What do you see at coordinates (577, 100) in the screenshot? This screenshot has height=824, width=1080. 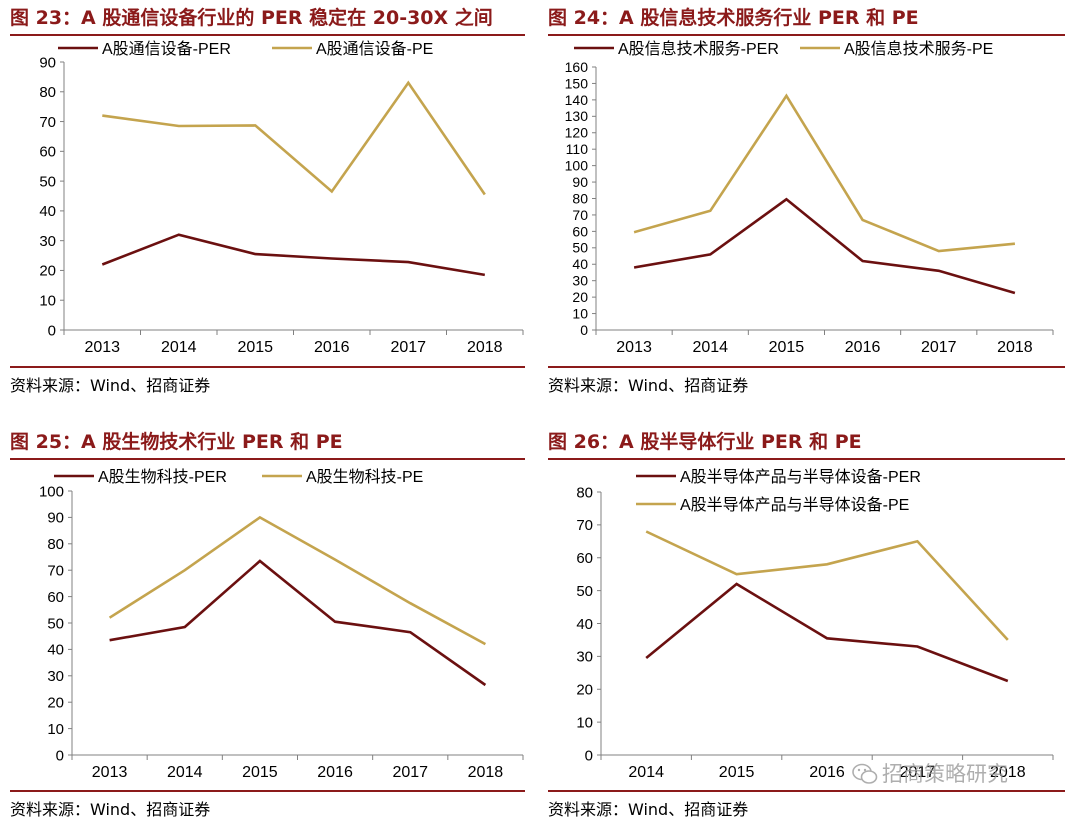 I see `y-tick-label: 140` at bounding box center [577, 100].